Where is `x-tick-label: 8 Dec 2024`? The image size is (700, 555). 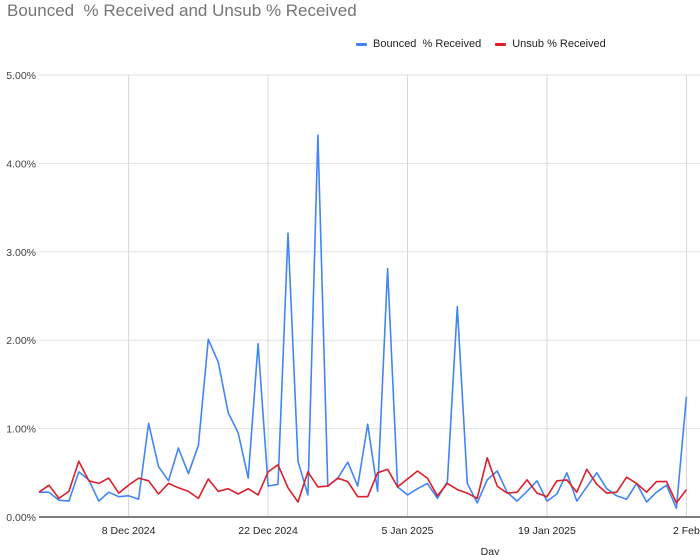 x-tick-label: 8 Dec 2024 is located at coordinates (129, 531).